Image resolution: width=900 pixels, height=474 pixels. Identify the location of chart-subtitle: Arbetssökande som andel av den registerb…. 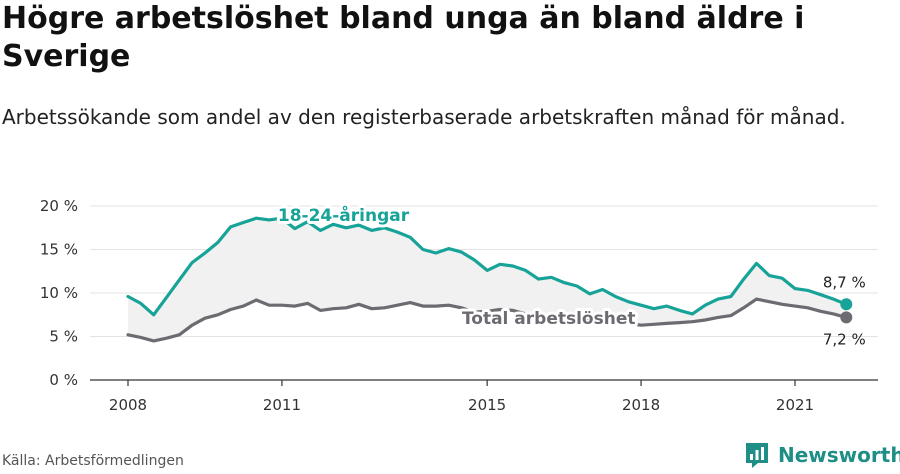
(424, 117).